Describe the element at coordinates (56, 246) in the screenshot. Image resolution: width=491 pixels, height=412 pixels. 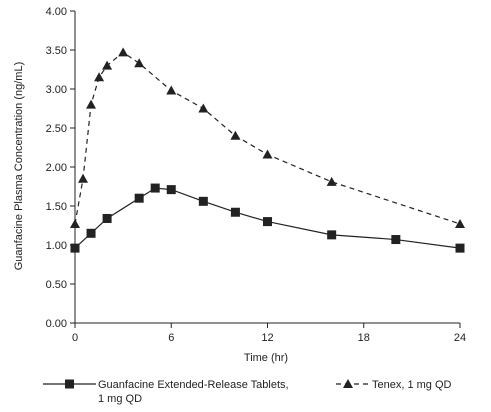
I see `y-tick-label: 1.00` at that location.